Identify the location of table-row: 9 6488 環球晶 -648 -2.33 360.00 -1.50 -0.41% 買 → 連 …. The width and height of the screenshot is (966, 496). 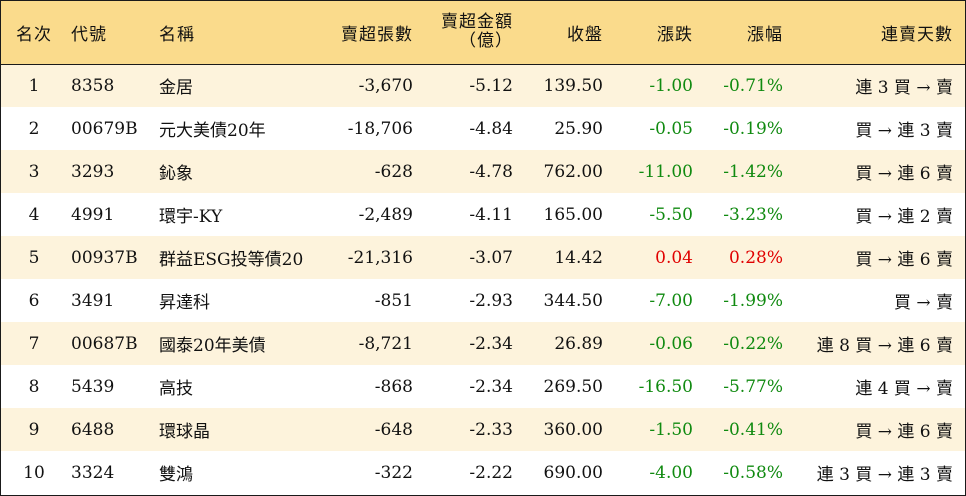
(483, 429).